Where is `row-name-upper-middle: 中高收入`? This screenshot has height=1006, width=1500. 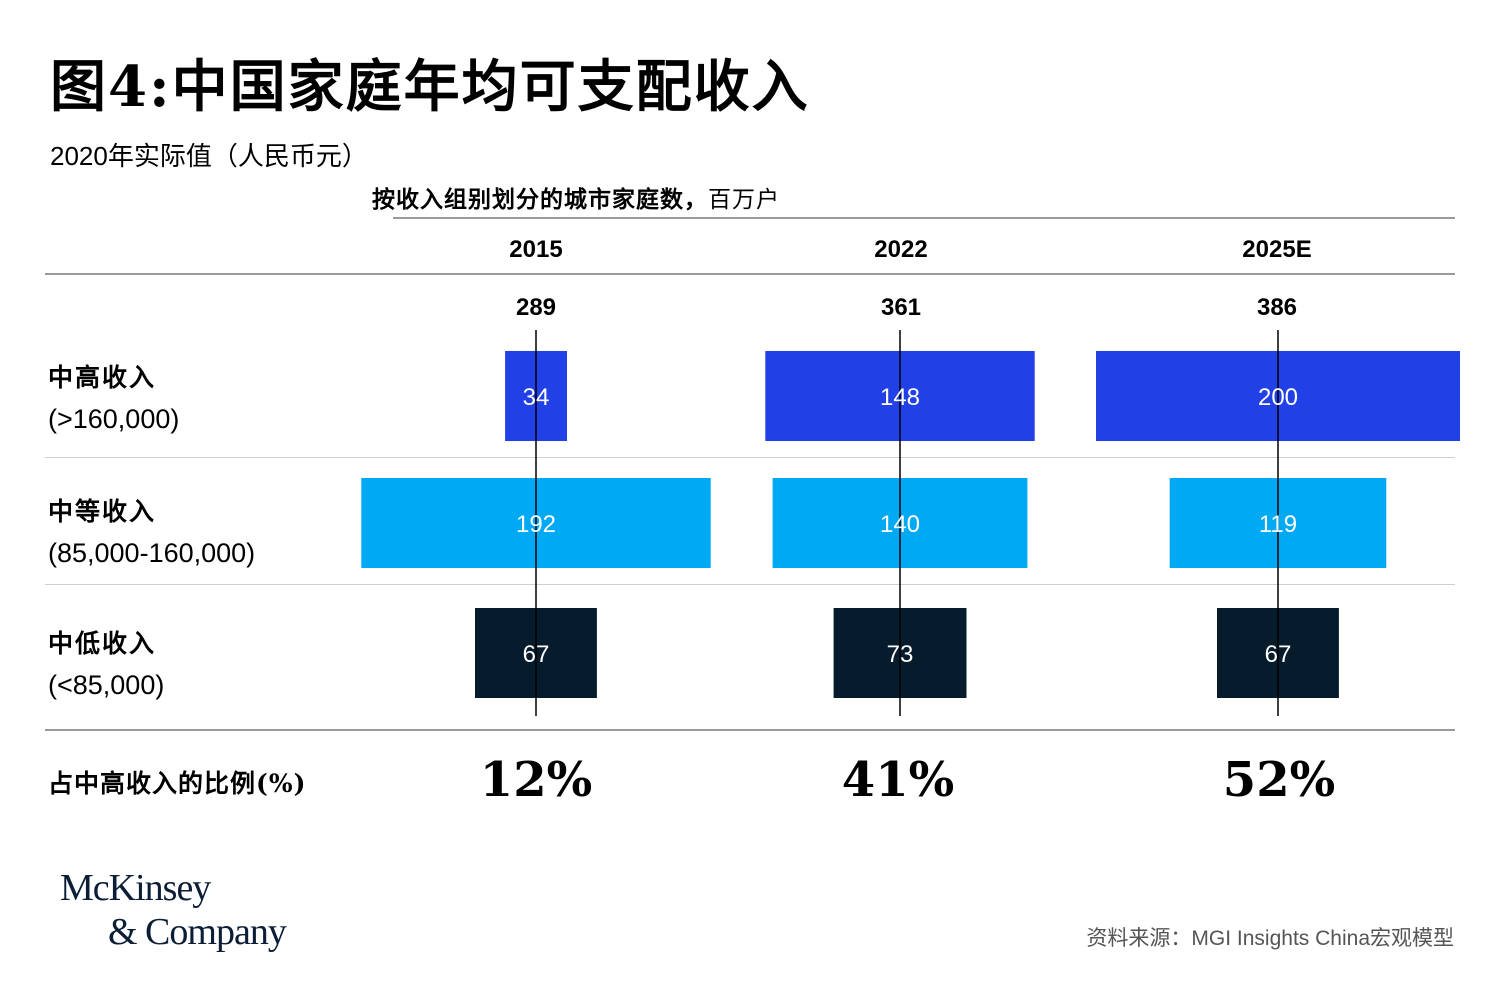
row-name-upper-middle: 中高收入 is located at coordinates (102, 377).